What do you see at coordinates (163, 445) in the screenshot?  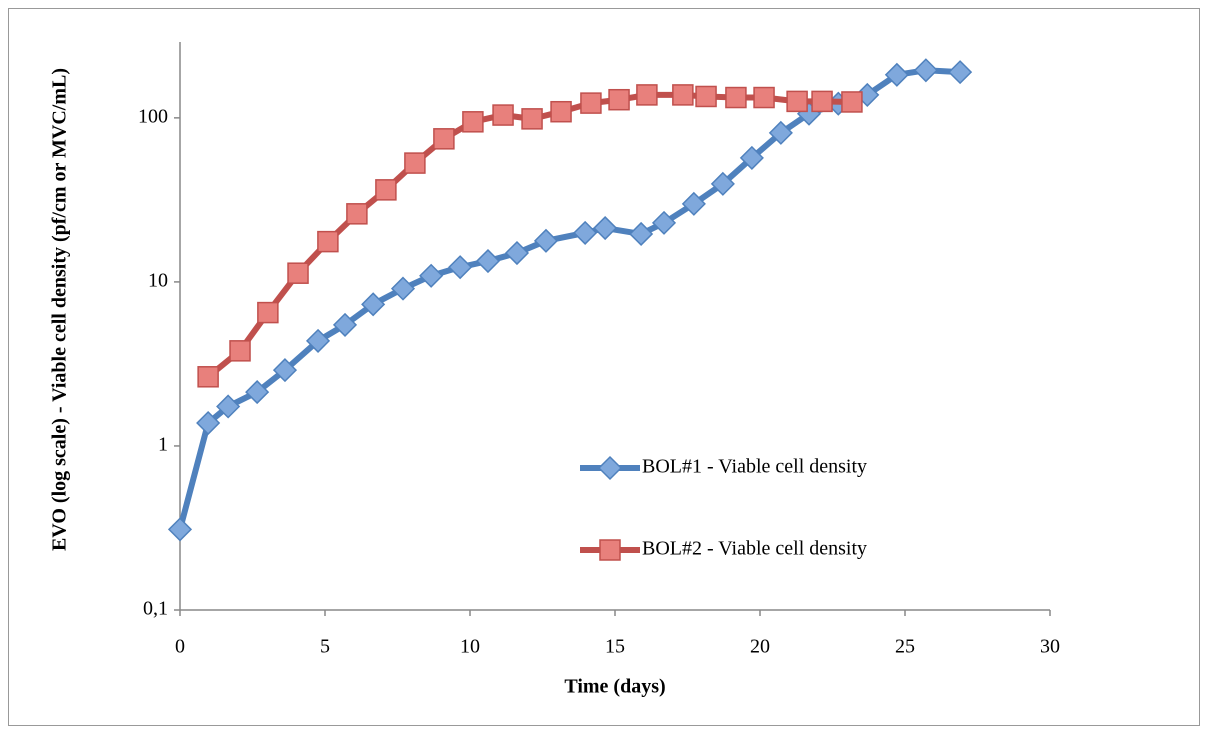 I see `y-tick-label: 1` at bounding box center [163, 445].